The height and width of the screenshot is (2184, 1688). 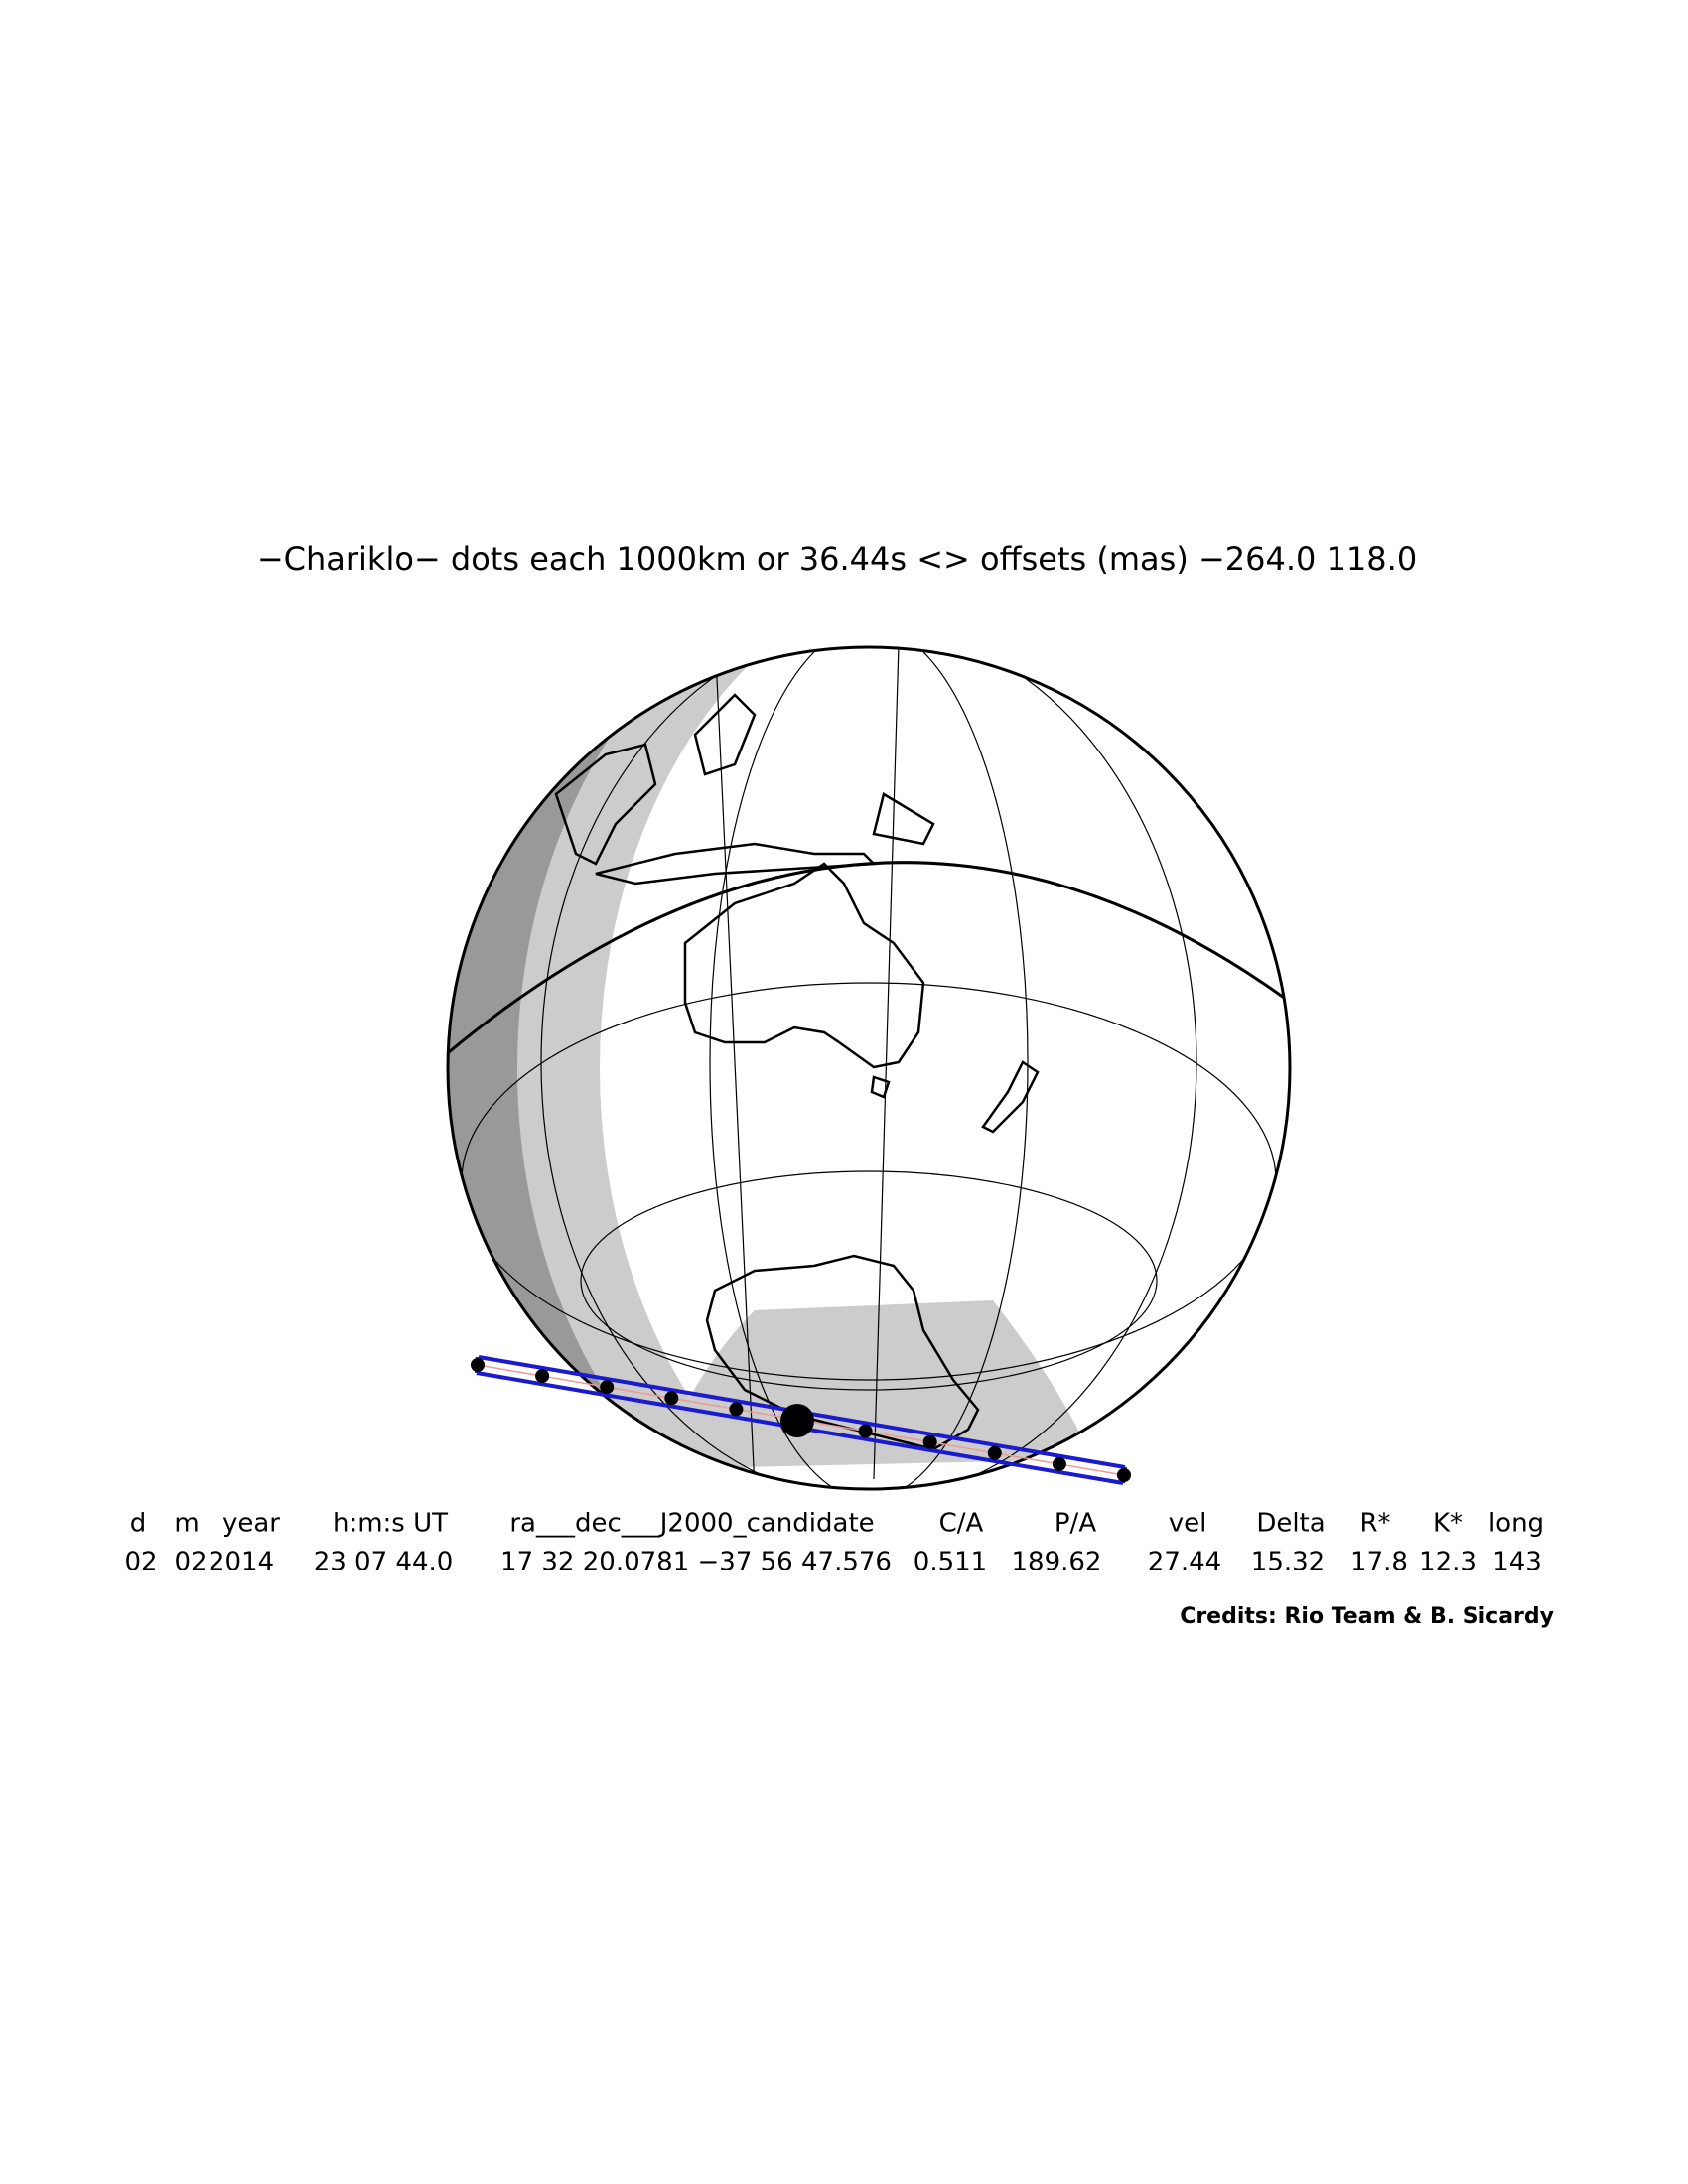 What do you see at coordinates (1517, 1562) in the screenshot?
I see `cell: 143` at bounding box center [1517, 1562].